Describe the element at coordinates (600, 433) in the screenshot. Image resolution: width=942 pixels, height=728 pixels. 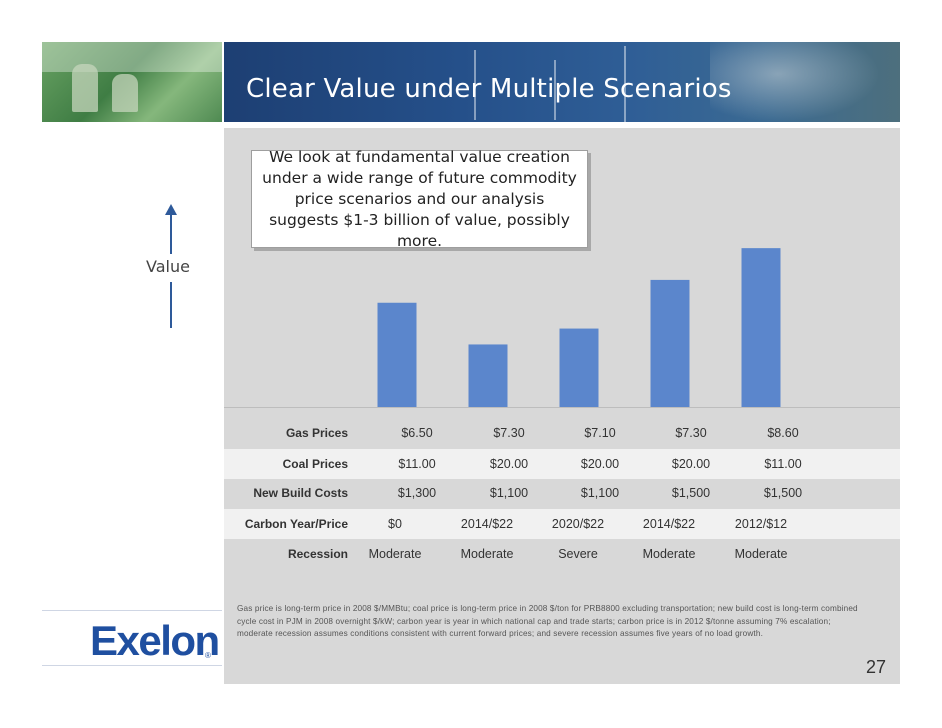
I see `table-cell: $7.10` at that location.